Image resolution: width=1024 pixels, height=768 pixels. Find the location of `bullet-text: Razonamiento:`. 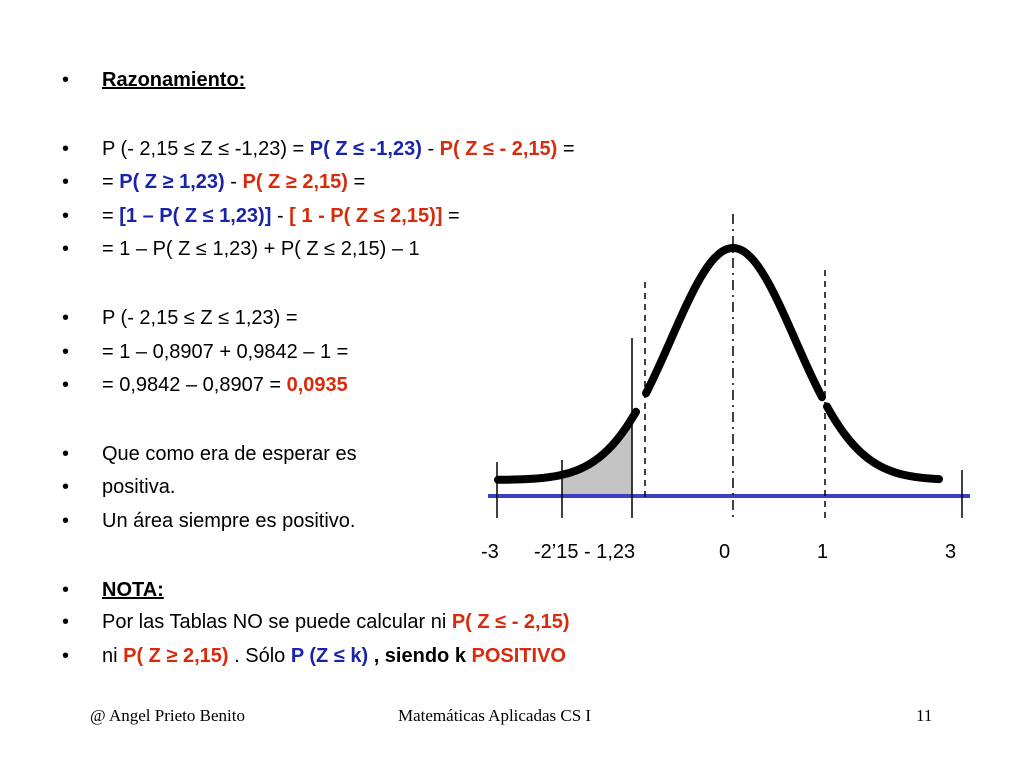

bullet-text: Razonamiento: is located at coordinates (173, 80).